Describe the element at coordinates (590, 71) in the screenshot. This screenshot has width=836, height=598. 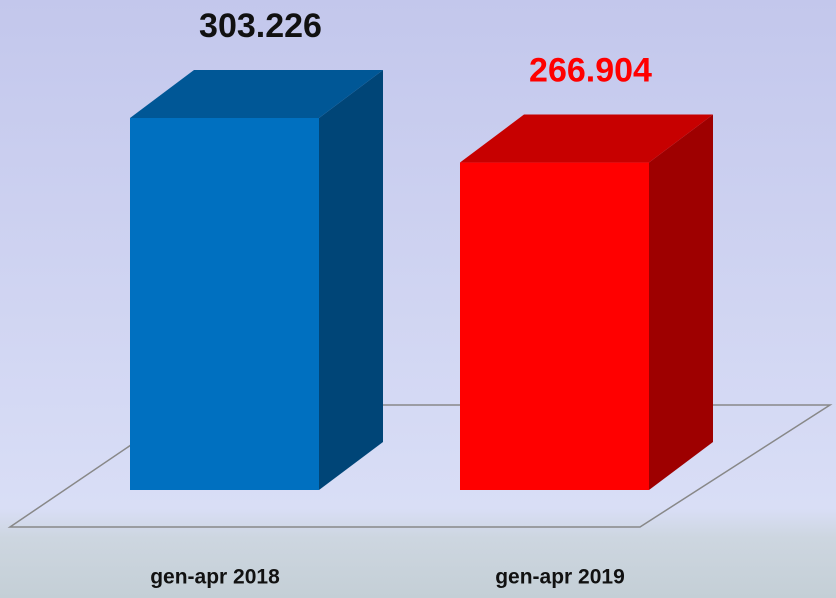
I see `data-label: 266.904` at that location.